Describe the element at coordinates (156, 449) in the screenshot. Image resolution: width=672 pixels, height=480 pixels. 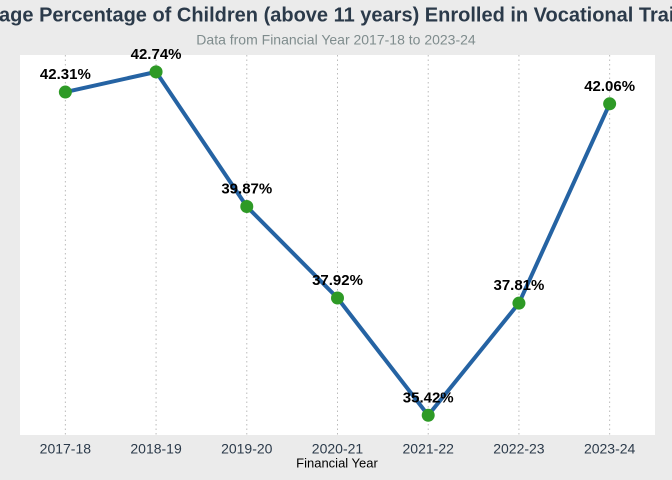
I see `x-tick-label: 2018-19` at that location.